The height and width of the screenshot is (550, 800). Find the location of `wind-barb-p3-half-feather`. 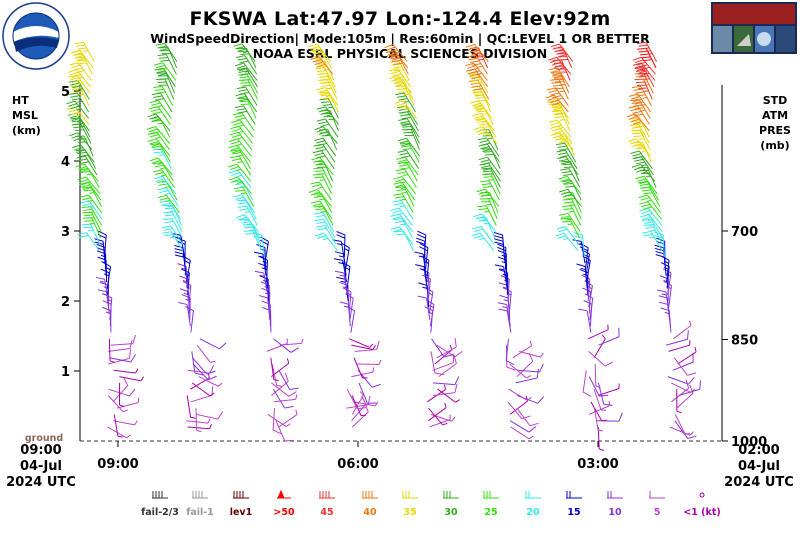

wind-barb-p3-half-feather is located at coordinates (371, 345).